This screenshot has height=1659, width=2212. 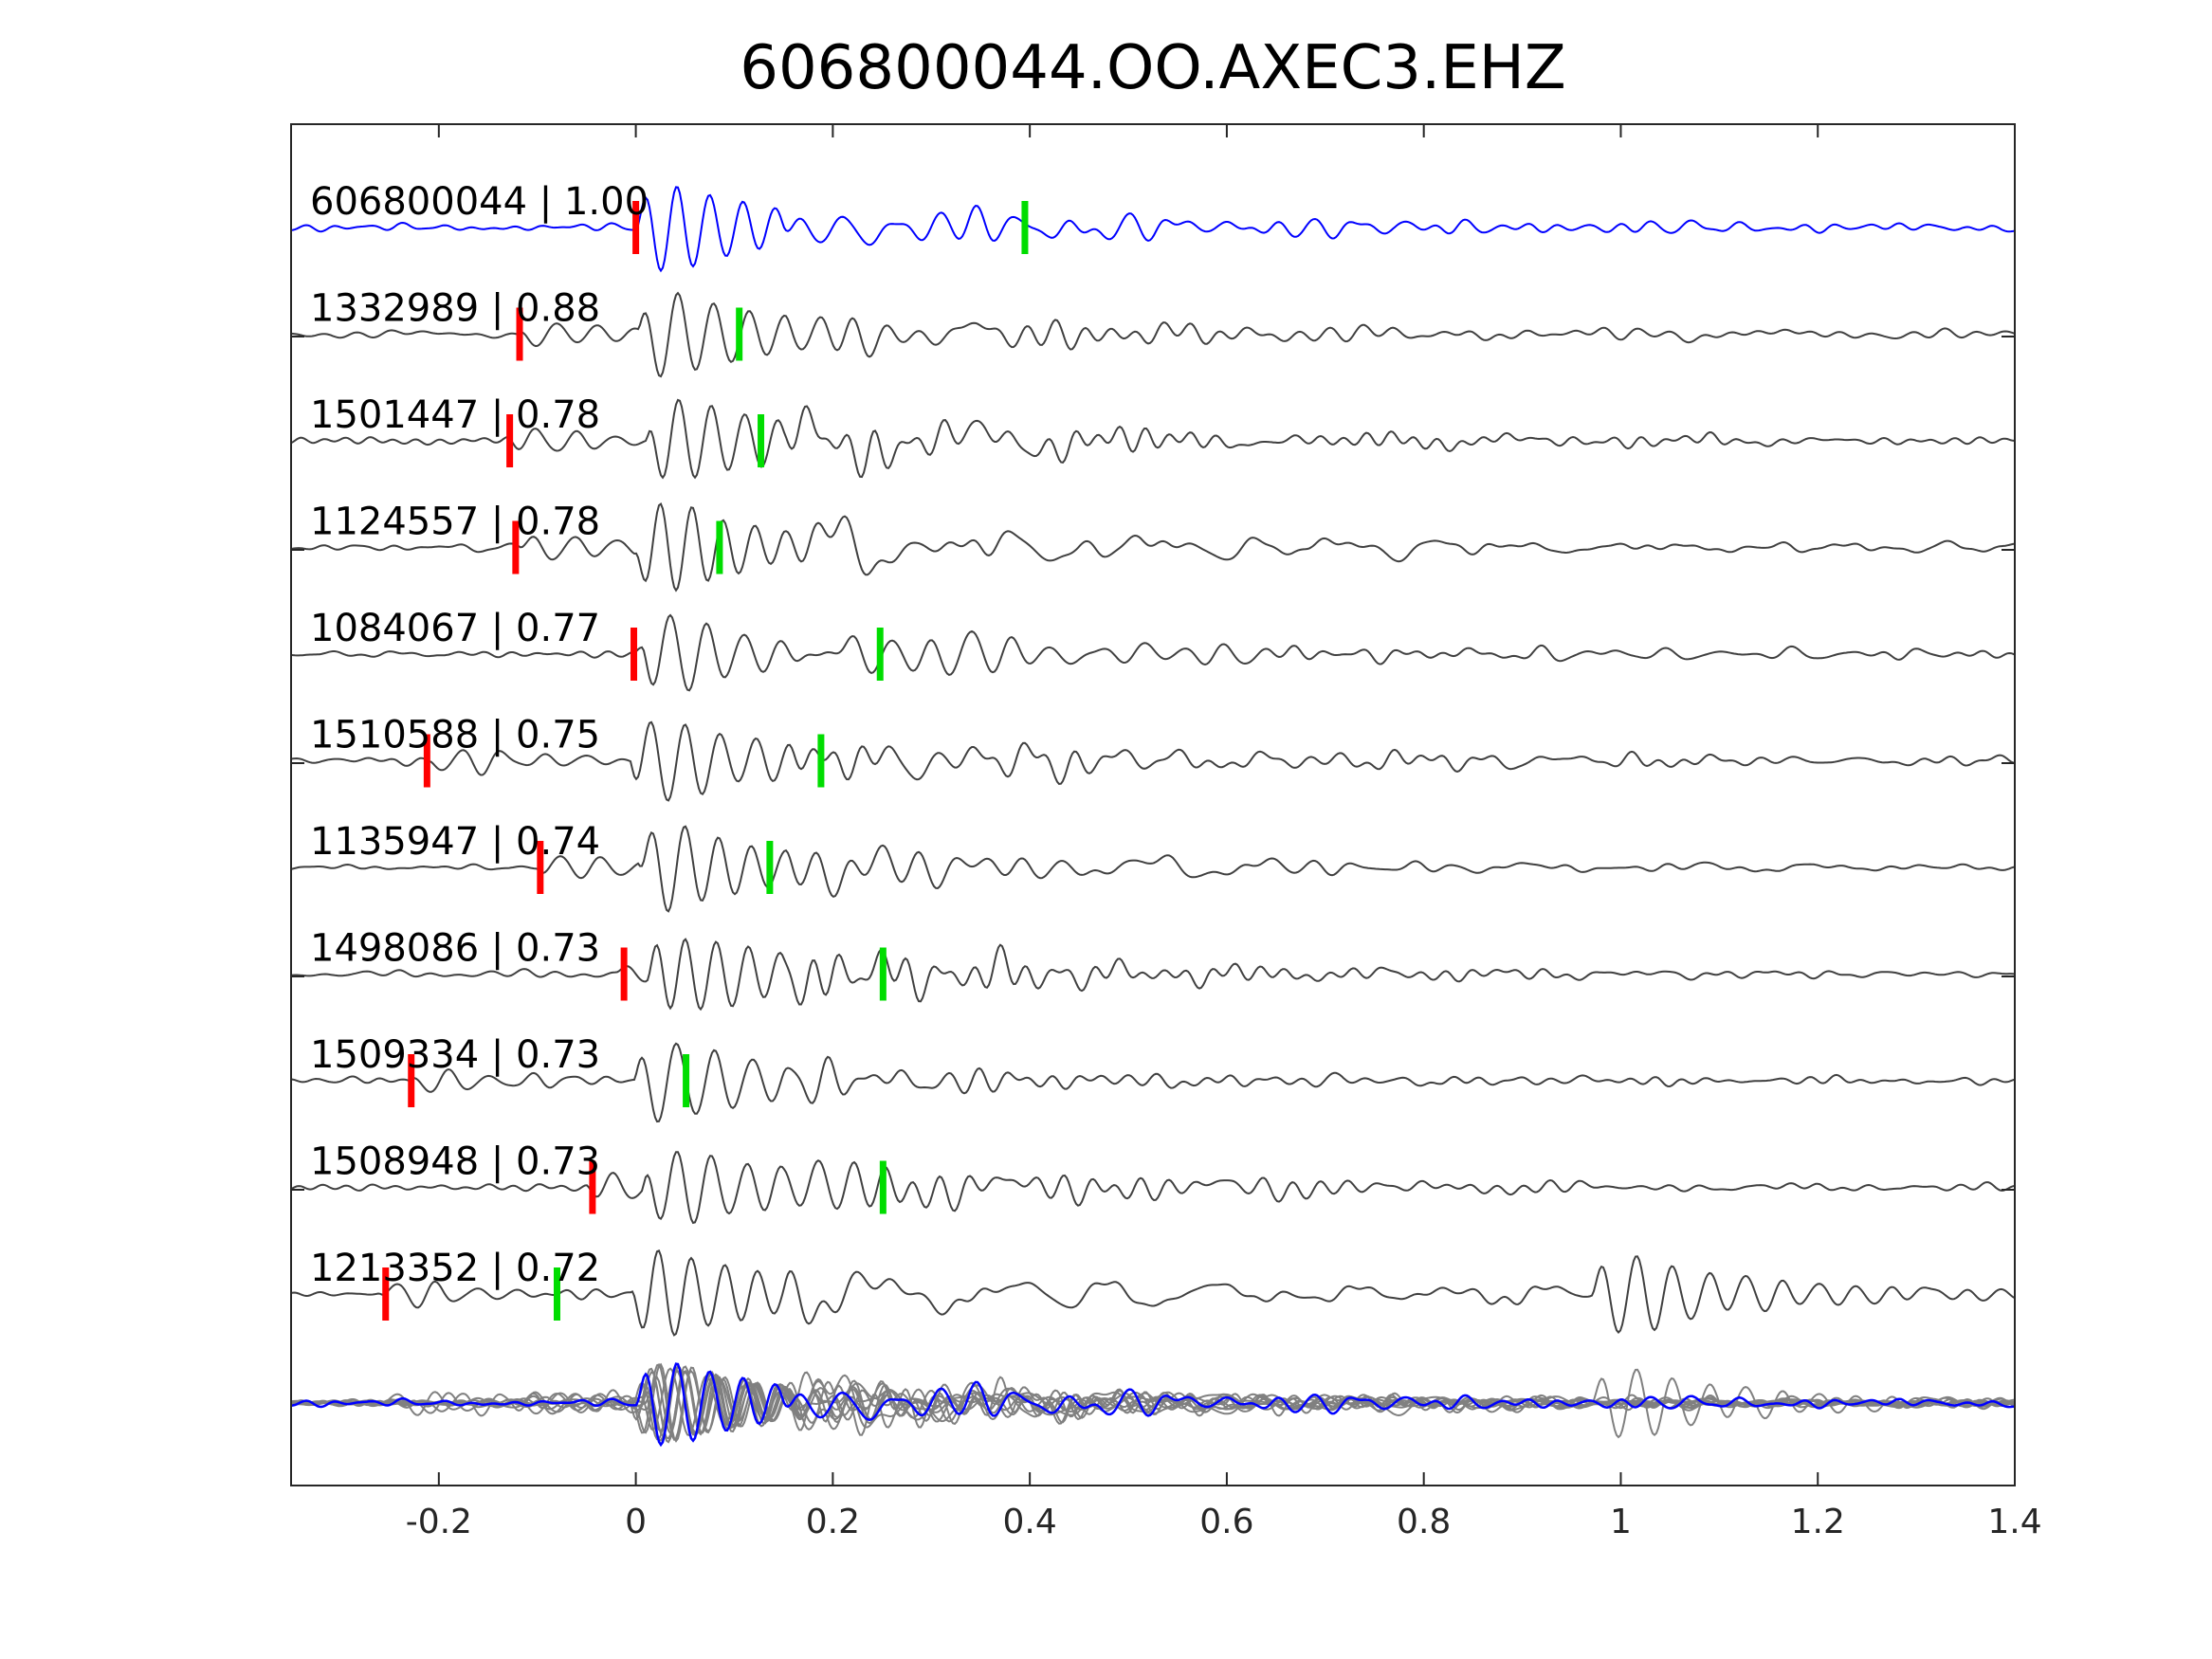 I want to click on overlay-reference, so click(x=1153, y=1405).